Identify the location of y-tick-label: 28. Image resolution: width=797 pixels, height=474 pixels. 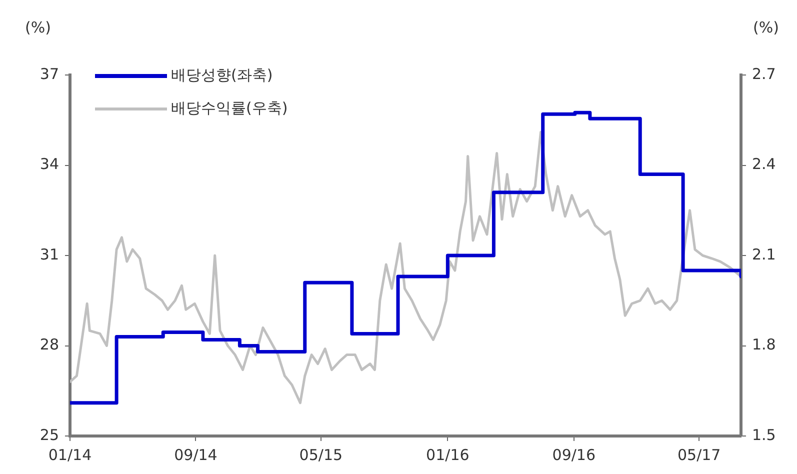
(49, 345).